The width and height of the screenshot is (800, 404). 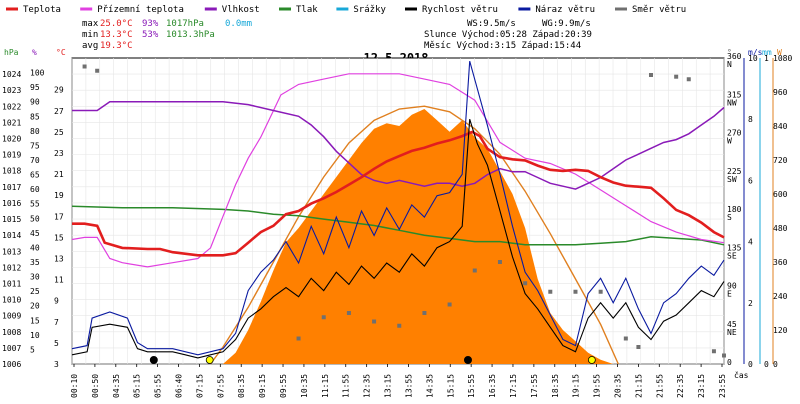 What do you see at coordinates (11, 187) in the screenshot?
I see `axis-hpa-tick-11: 1017` at bounding box center [11, 187].